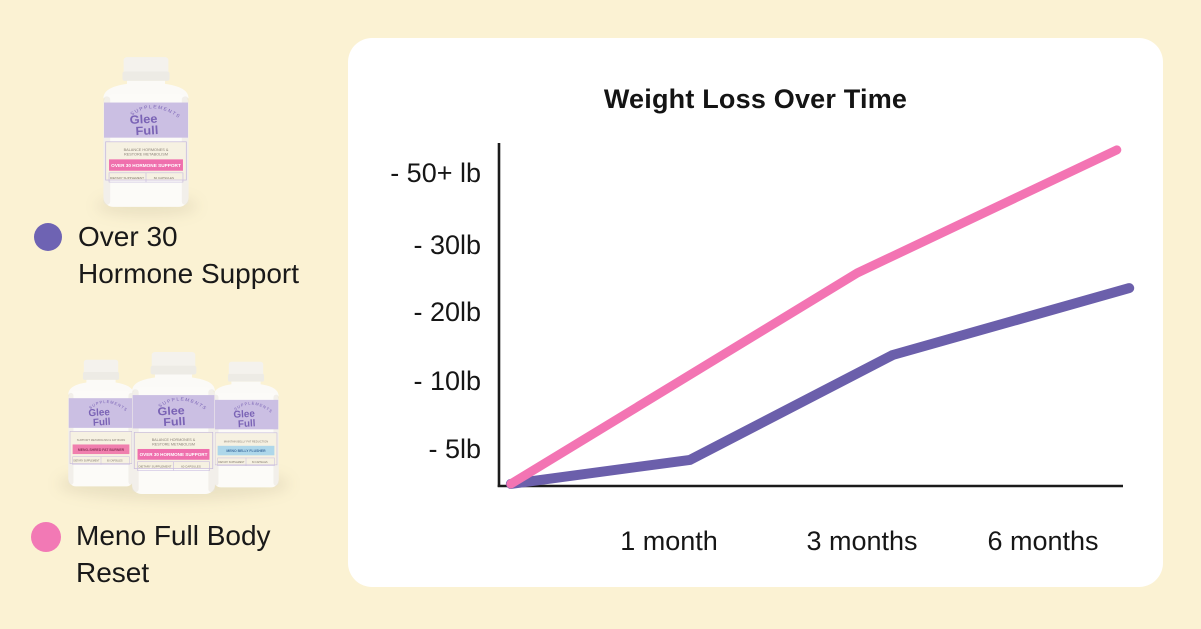 This screenshot has height=629, width=1201. Describe the element at coordinates (101, 440) in the screenshot. I see `label-tagline-1: SUPPORT METABOLISM & FAT BURN` at that location.